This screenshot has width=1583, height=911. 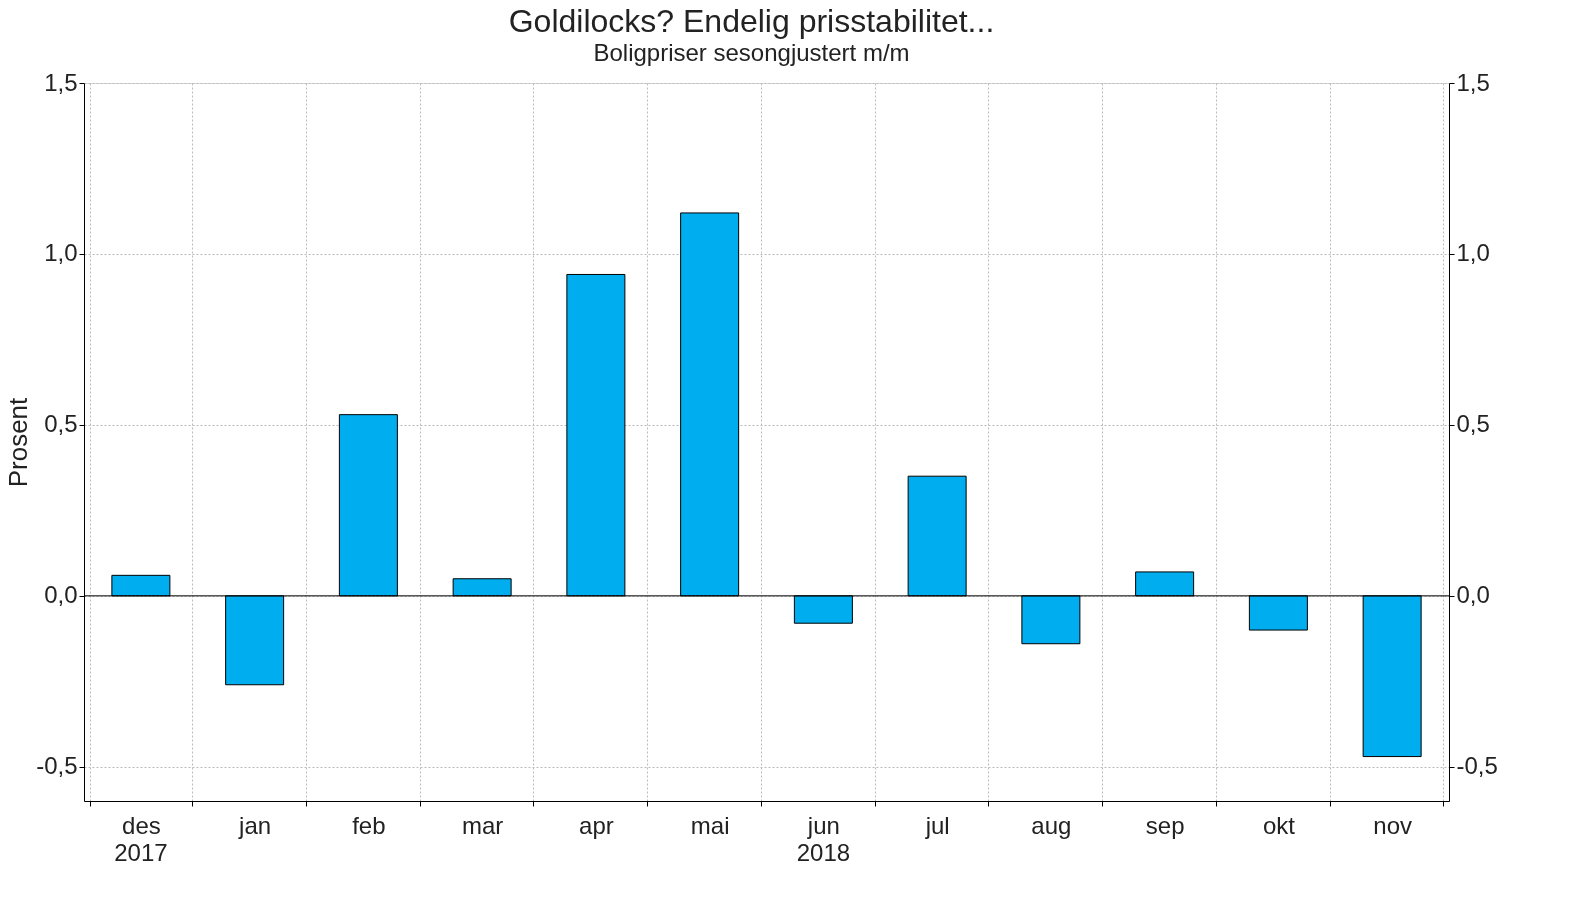 I want to click on x-tick-label: mai, so click(x=710, y=825).